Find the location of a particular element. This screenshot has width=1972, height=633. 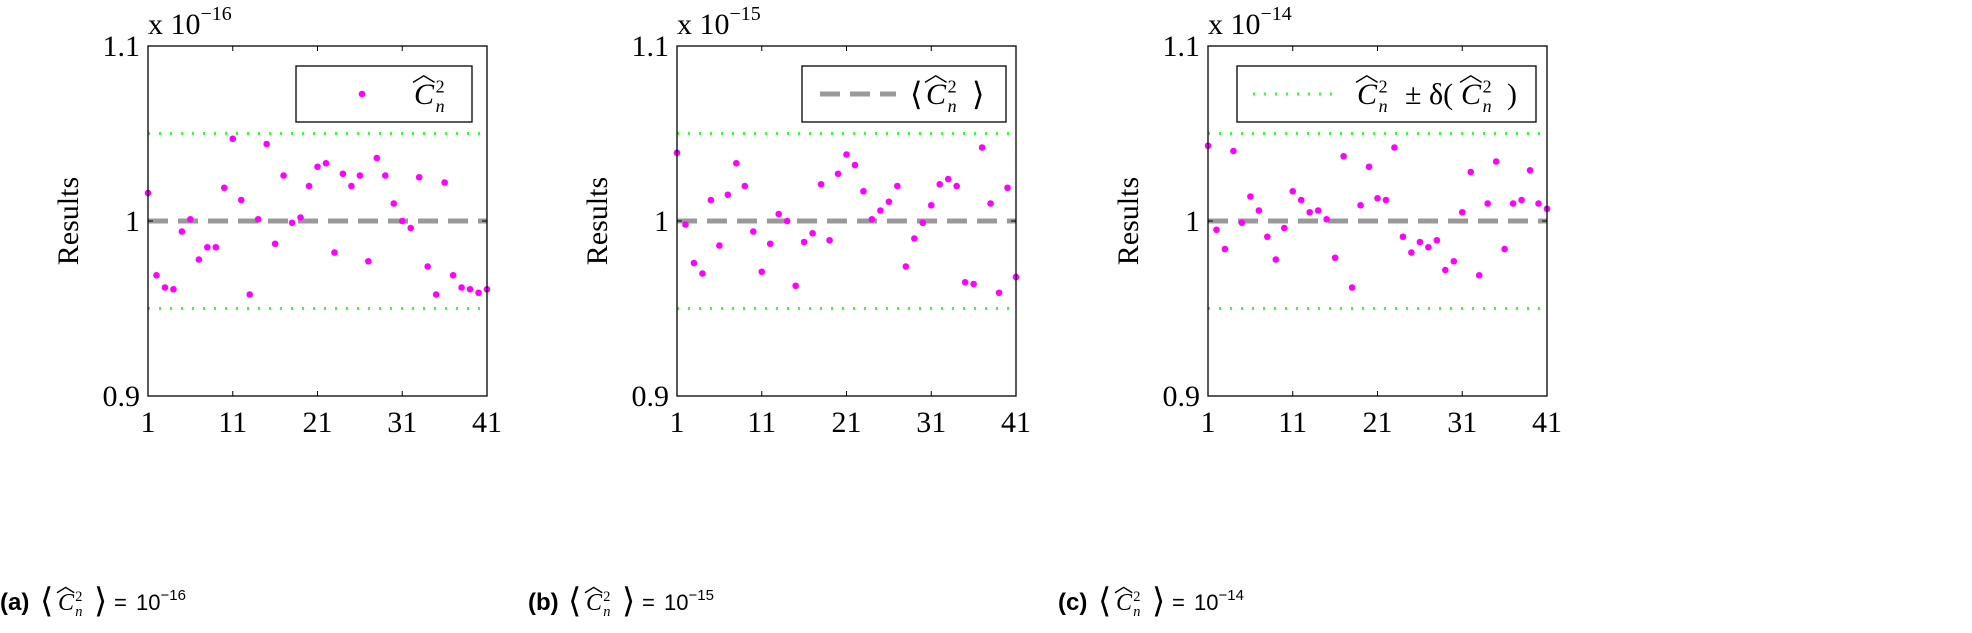

multiplier-exponent: −14 is located at coordinates (1276, 14).